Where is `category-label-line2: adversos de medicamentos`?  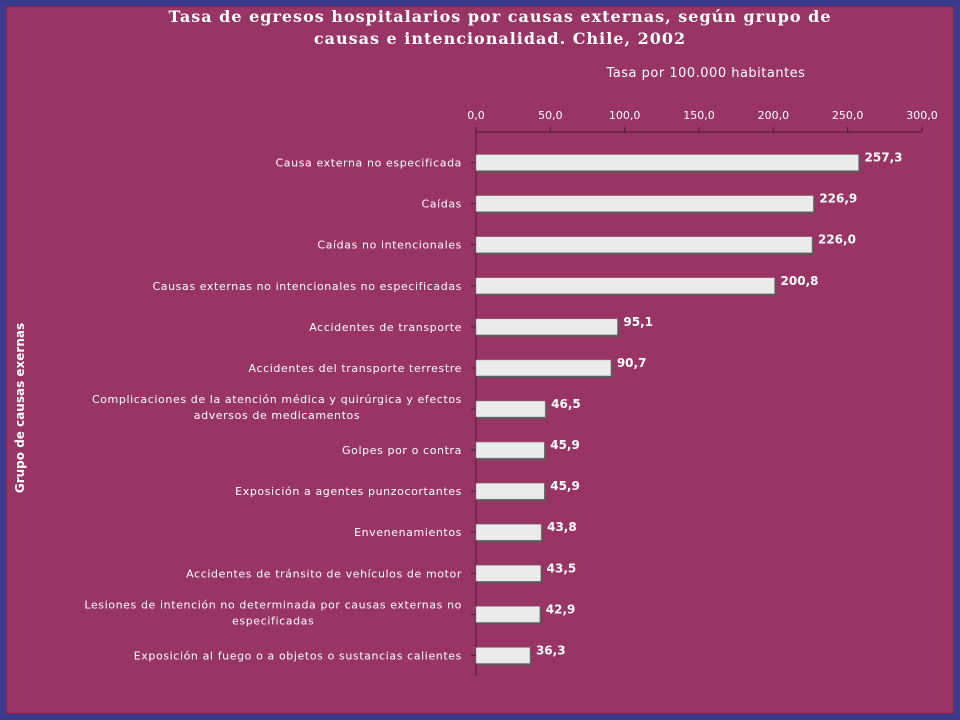
category-label-line2: adversos de medicamentos is located at coordinates (277, 415).